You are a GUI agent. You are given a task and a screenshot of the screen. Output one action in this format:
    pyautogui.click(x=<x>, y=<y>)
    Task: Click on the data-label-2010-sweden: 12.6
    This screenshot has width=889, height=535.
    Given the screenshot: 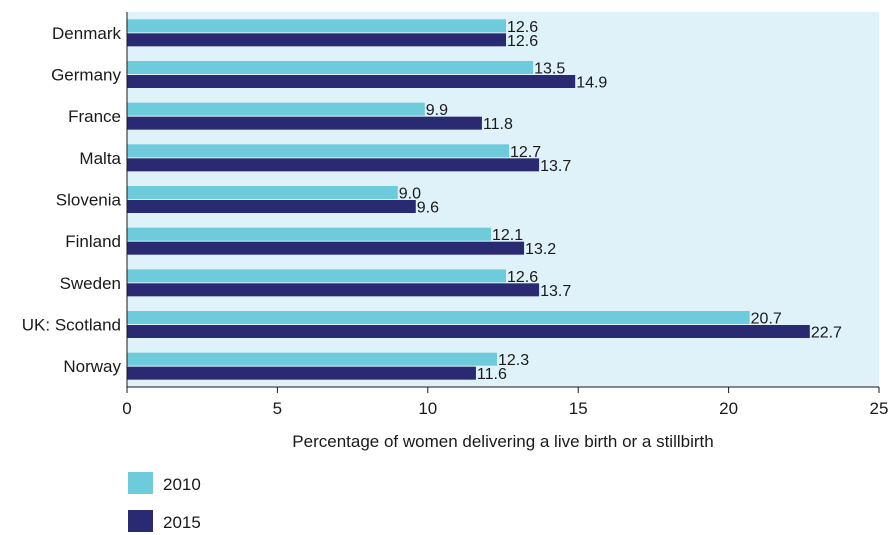 What is the action you would take?
    pyautogui.click(x=522, y=277)
    